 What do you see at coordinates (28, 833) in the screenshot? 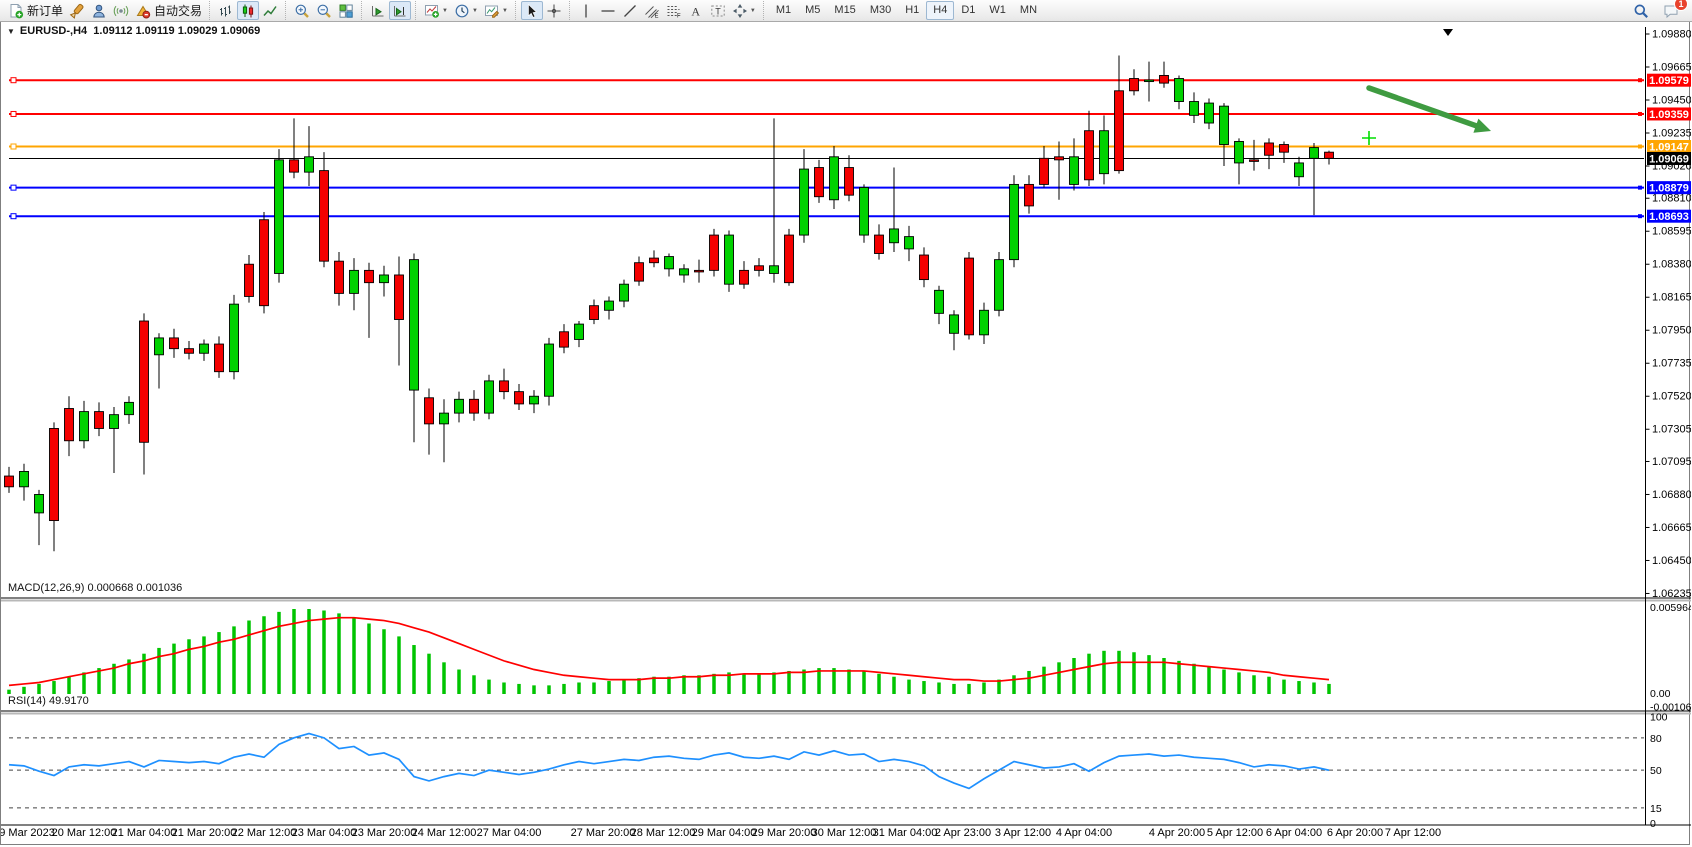
I see `time-axis-label: 19 Mar 2023` at bounding box center [28, 833].